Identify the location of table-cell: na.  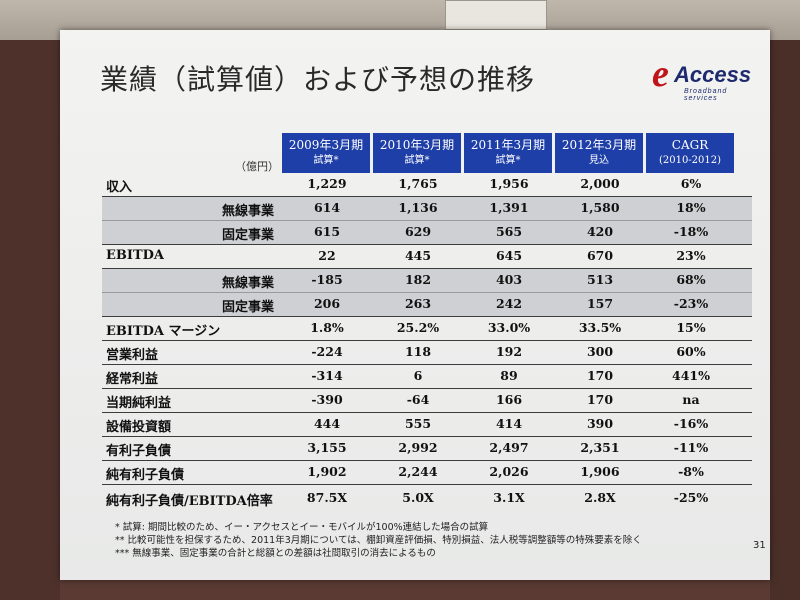
(691, 399).